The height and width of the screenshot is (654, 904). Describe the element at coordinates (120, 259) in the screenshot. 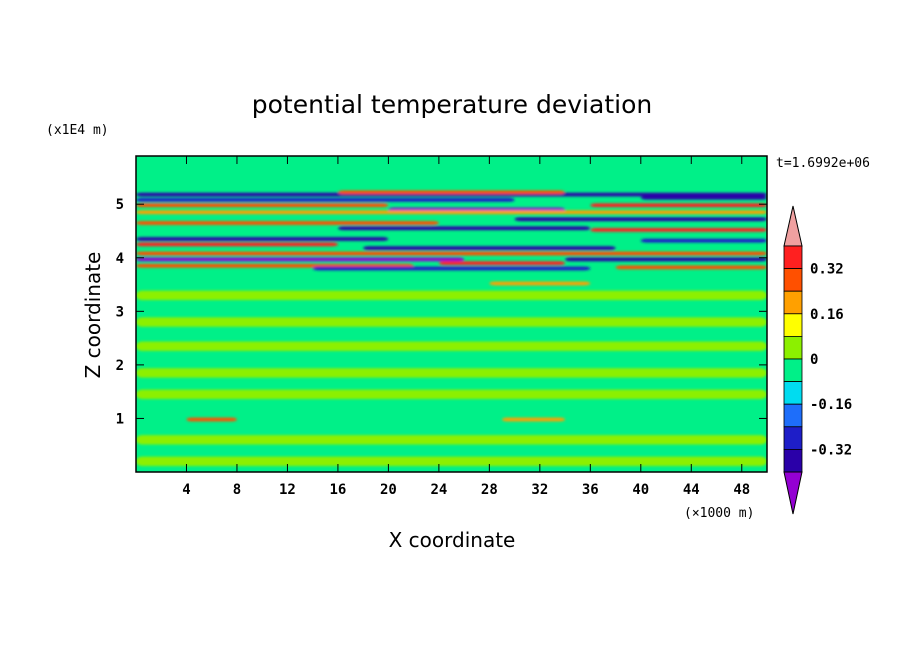

I see `y-tick-label: 4` at that location.